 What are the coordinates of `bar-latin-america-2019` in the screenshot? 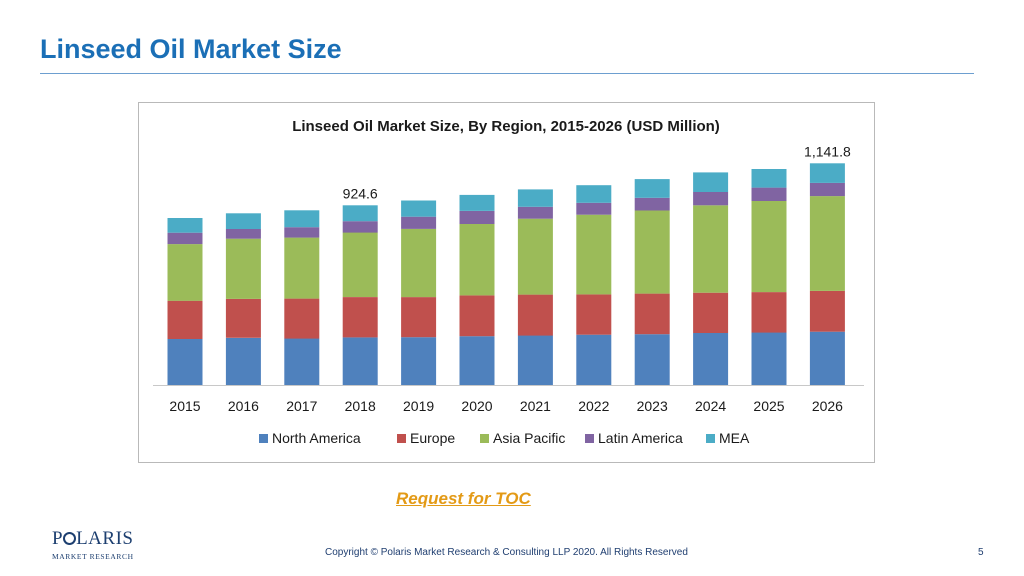 It's located at (419, 222).